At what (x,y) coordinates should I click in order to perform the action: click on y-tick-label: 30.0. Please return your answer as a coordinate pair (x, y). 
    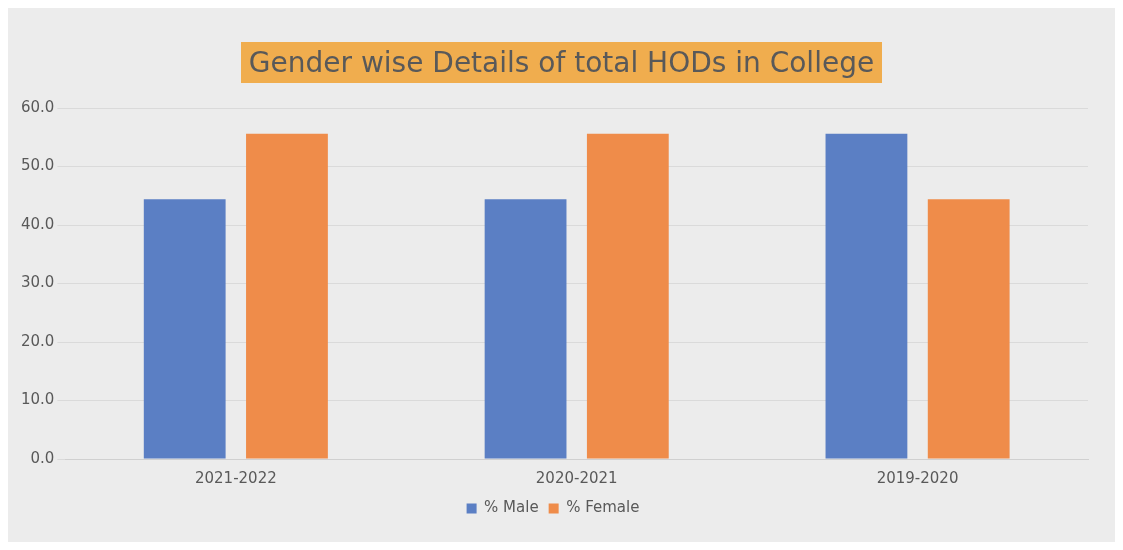
    Looking at the image, I should click on (37, 282).